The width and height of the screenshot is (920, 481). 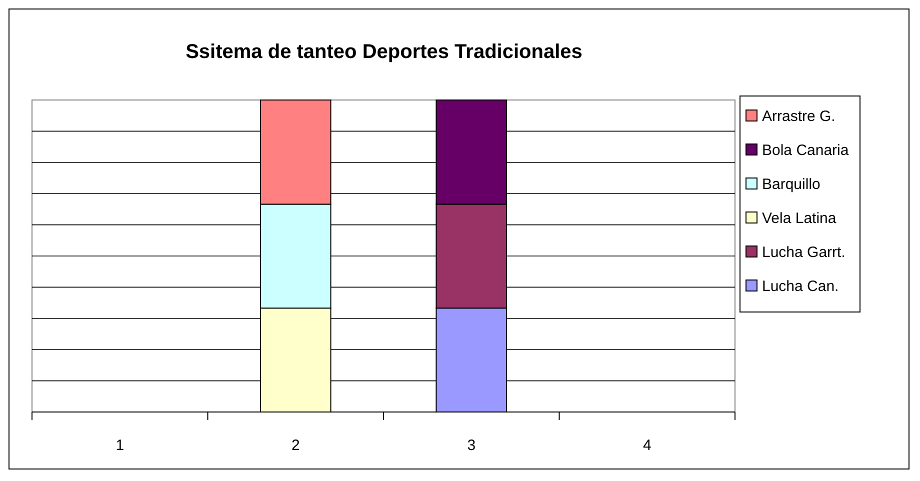 I want to click on chart-title: Ssitema de tanteo Deportes Tradicionales, so click(x=384, y=52).